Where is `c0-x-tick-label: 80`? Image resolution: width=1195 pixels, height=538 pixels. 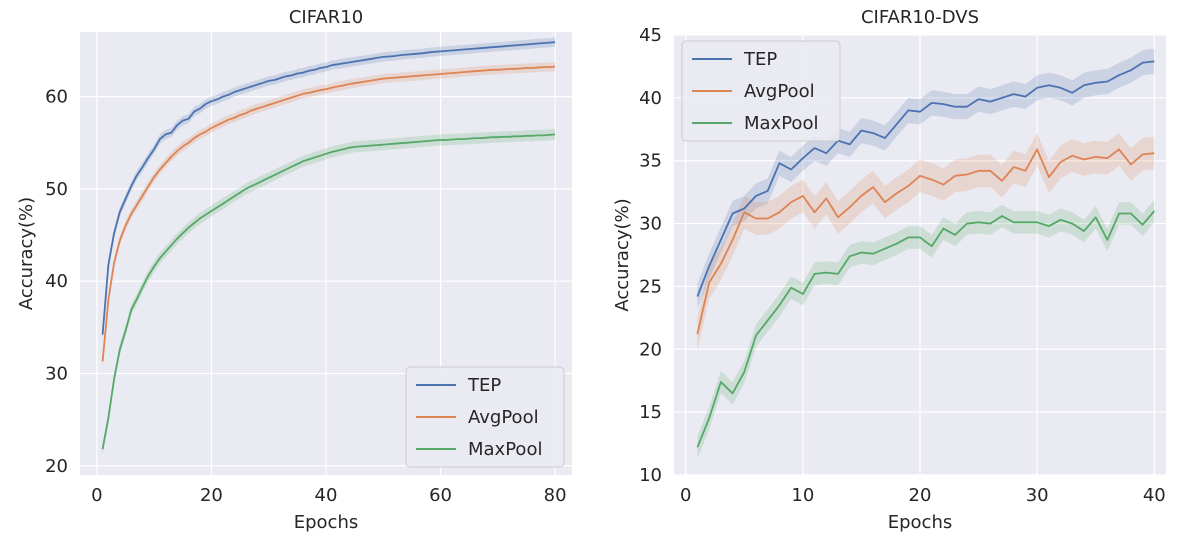 c0-x-tick-label: 80 is located at coordinates (555, 495).